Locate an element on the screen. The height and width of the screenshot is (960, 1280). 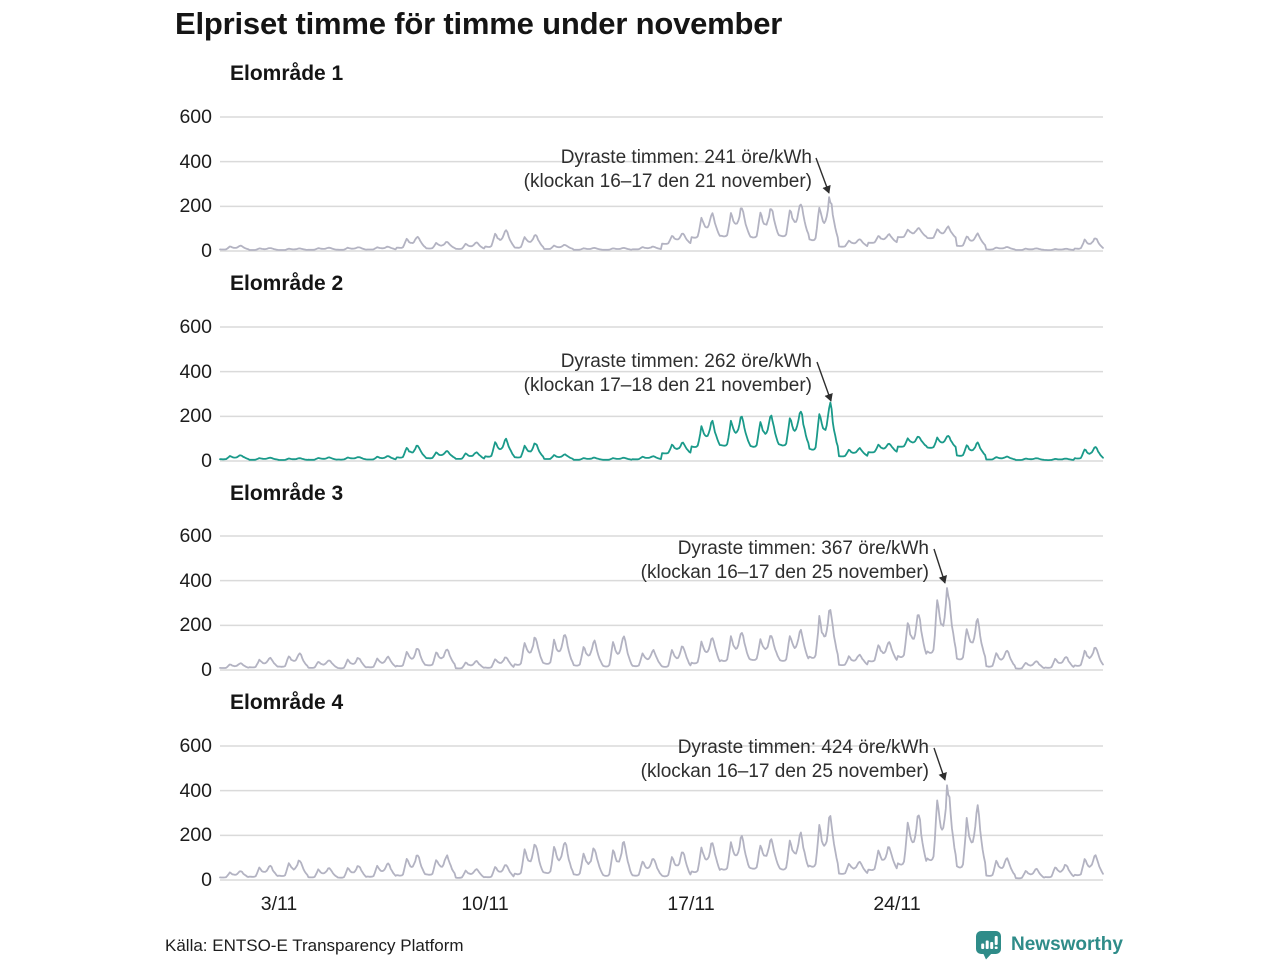
annotation-line1: Dyraste timmen: 241 öre/kWh is located at coordinates (686, 157).